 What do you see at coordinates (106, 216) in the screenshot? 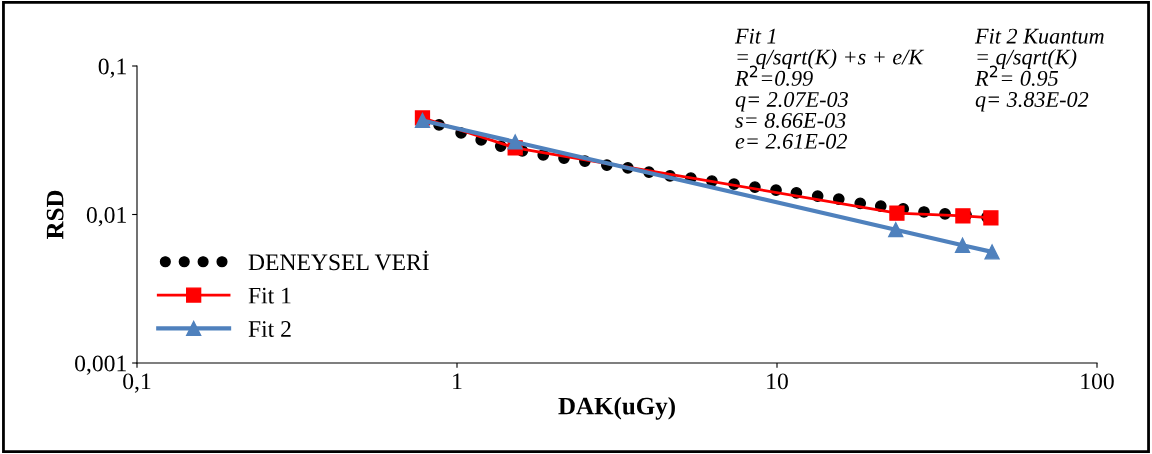
I see `y-tick-label: 0,01` at bounding box center [106, 216].